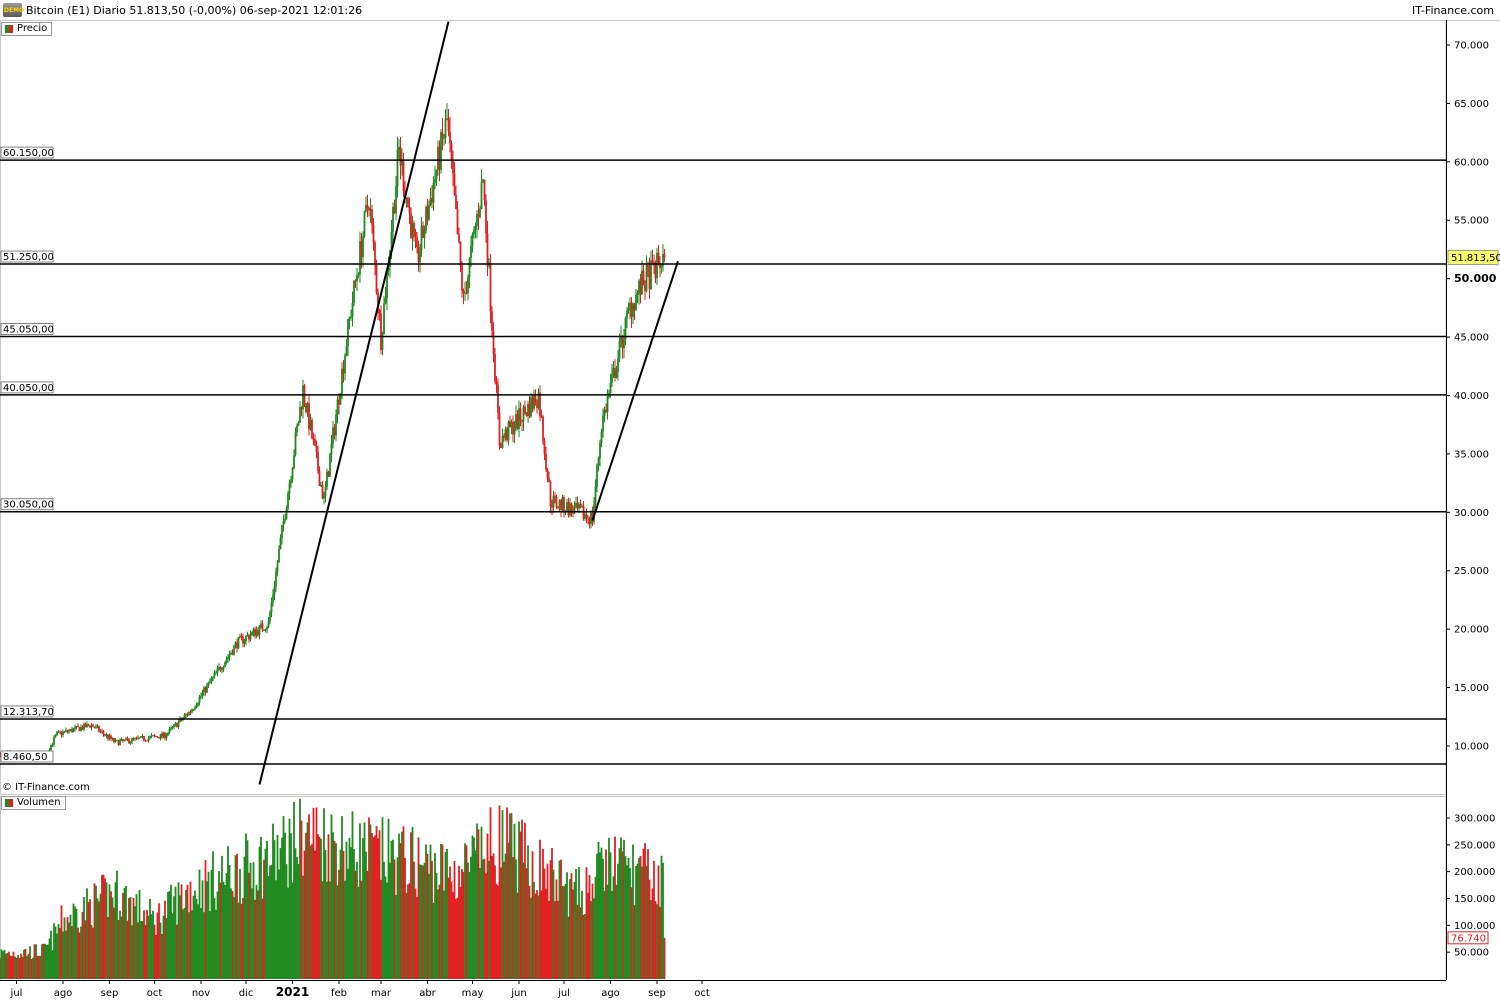  I want to click on volume-y-tick-label: 300.000, so click(1474, 818).